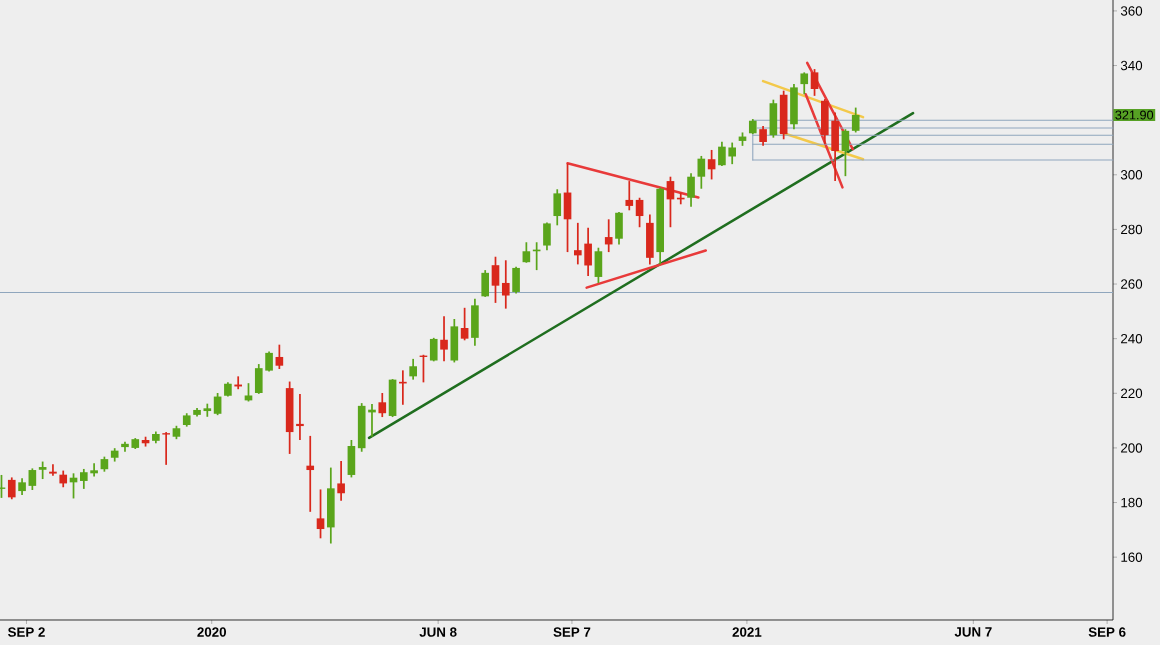 The image size is (1160, 645). Describe the element at coordinates (1107, 632) in the screenshot. I see `x-tick-label: SEP 6` at that location.